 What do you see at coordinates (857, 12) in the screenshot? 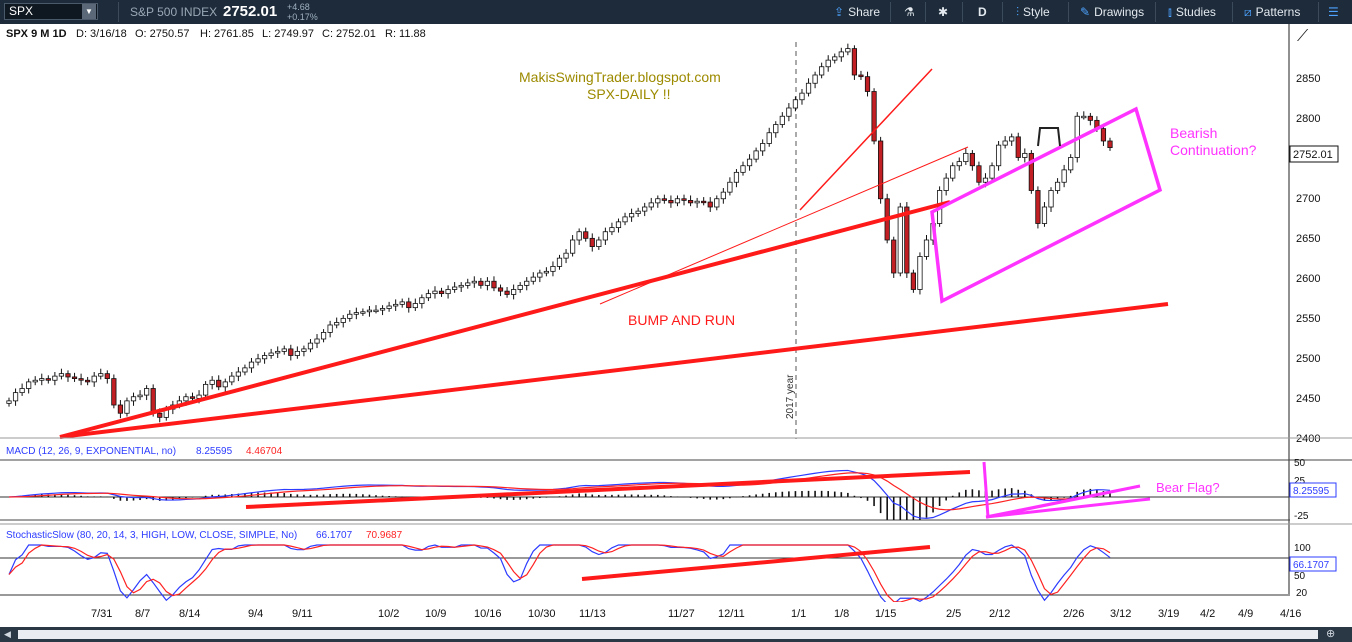
I see `share-button: ⇪ Share` at bounding box center [857, 12].